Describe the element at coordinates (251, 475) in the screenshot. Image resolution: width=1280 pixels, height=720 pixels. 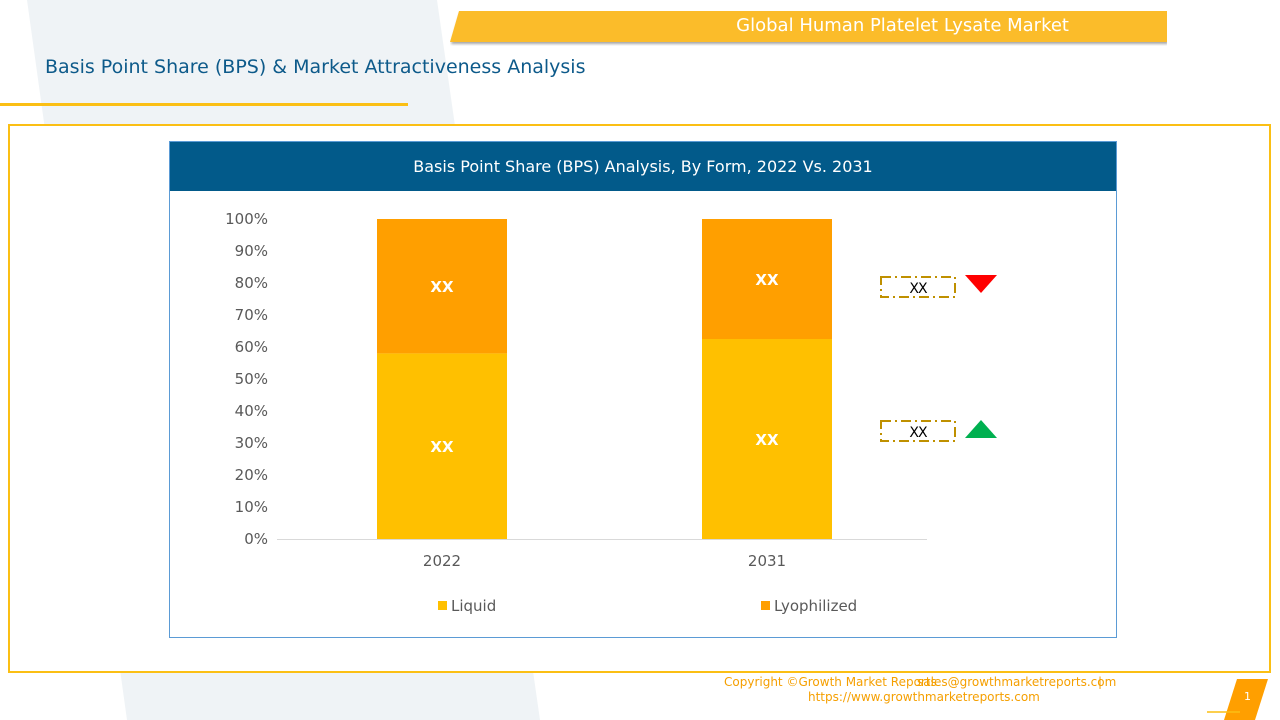
I see `y-tick-label: 20%` at that location.